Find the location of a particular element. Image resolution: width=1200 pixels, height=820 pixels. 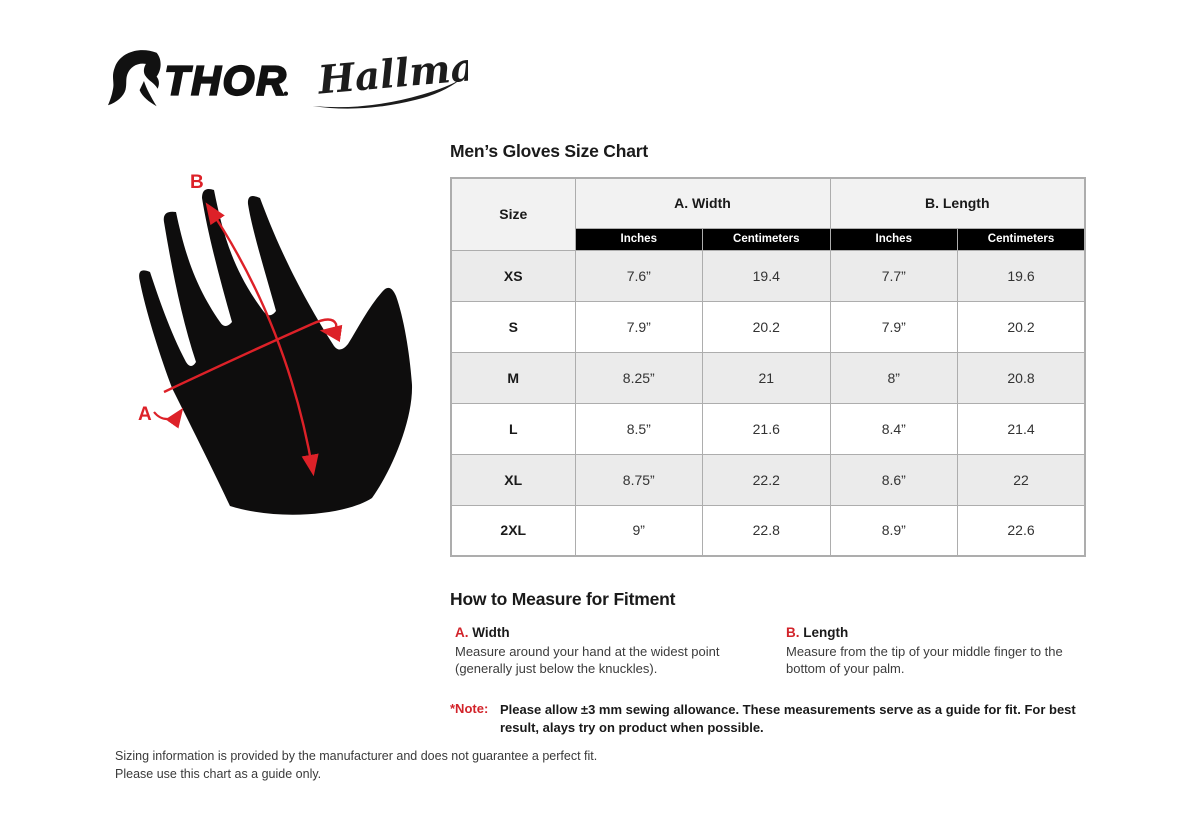

length-cm-cell: 19.6 is located at coordinates (1021, 275).